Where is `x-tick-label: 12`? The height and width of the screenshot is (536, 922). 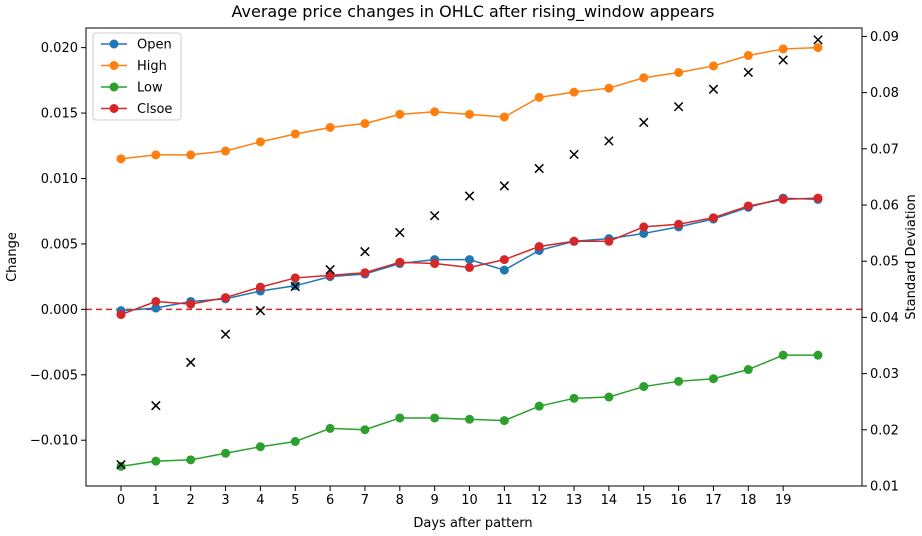
x-tick-label: 12 is located at coordinates (539, 500).